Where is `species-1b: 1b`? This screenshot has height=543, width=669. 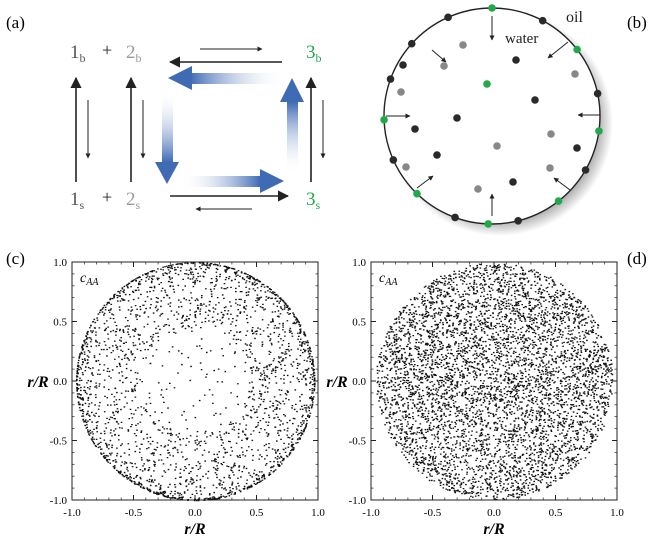 species-1b: 1b is located at coordinates (78, 53).